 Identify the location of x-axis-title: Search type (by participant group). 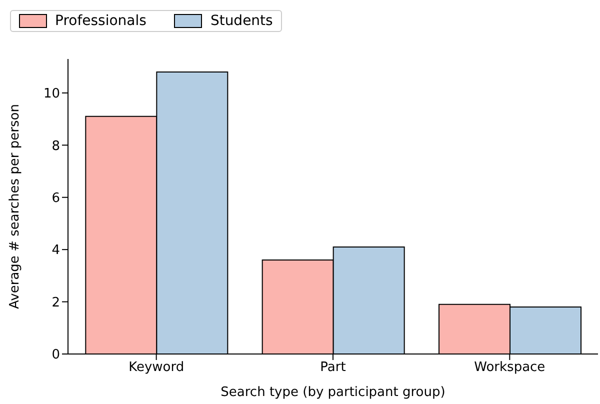
(333, 392).